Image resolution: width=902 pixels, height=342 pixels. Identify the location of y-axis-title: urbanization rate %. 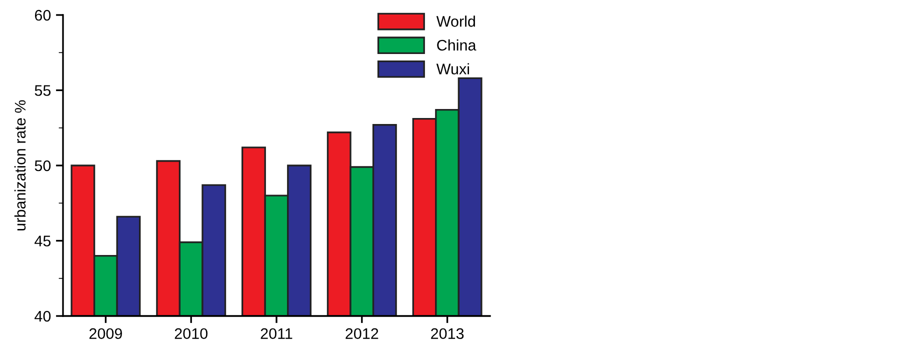
(20, 165).